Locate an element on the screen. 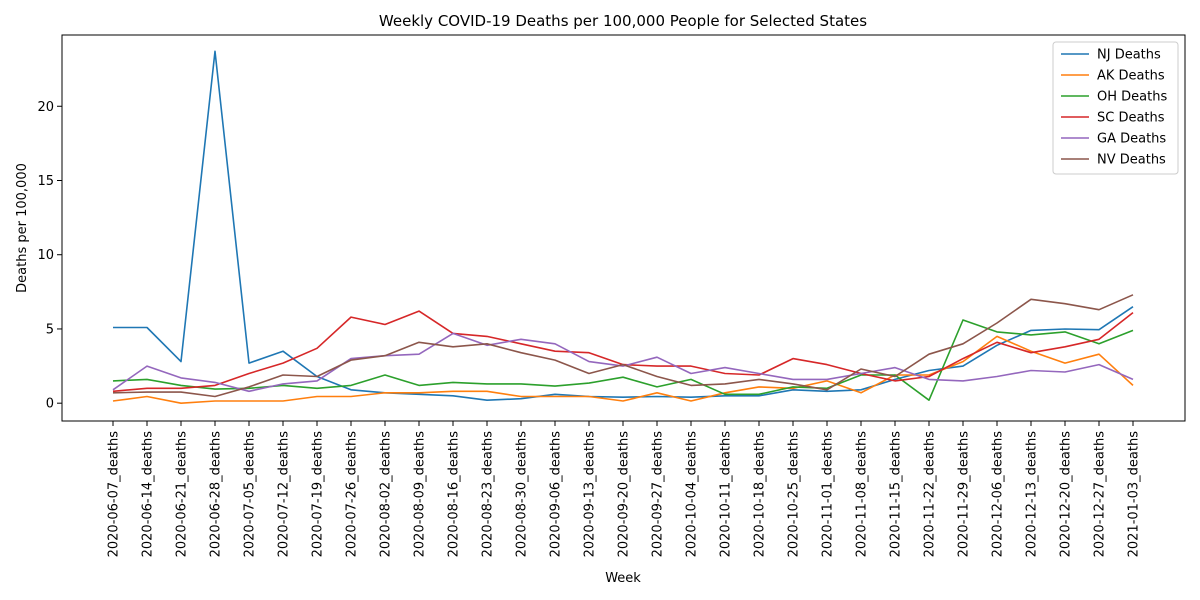 The width and height of the screenshot is (1200, 600). y-axis: 0 5 10 15 20 is located at coordinates (49, 256).